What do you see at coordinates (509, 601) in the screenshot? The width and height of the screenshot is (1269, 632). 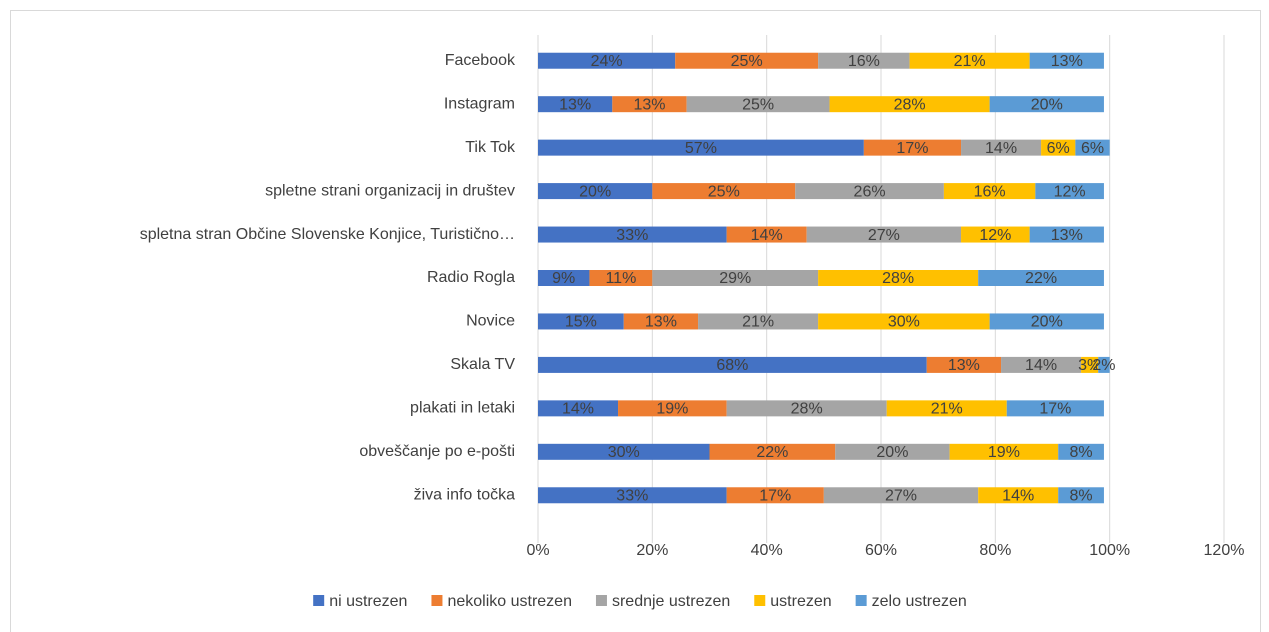 I see `legend-label: nekoliko ustrezen` at bounding box center [509, 601].